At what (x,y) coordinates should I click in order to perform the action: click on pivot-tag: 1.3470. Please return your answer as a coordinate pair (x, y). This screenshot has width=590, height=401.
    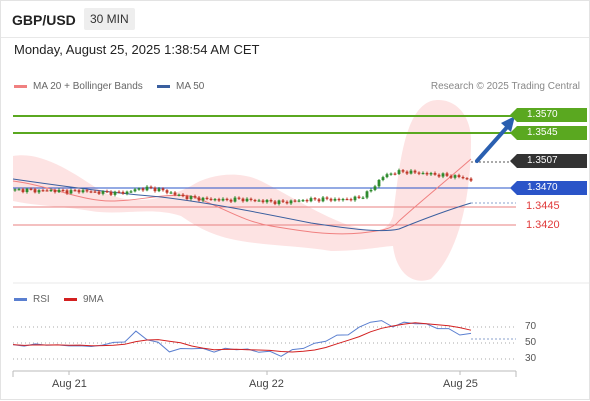
    Looking at the image, I should click on (548, 188).